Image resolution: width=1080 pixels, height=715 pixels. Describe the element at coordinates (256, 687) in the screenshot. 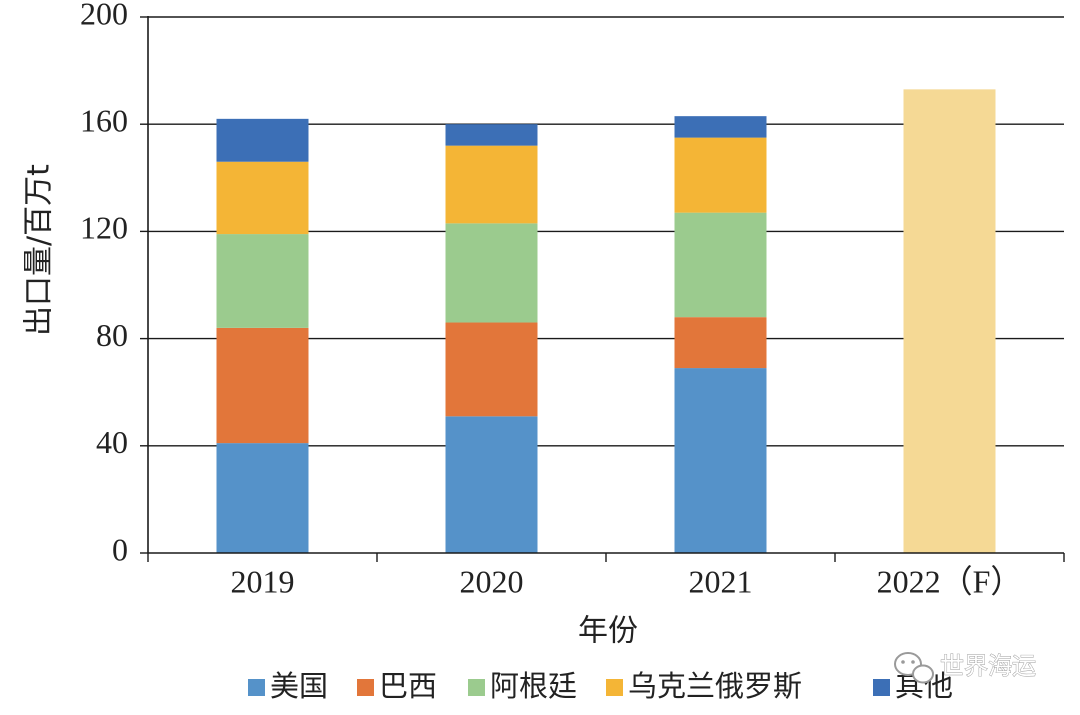

I see `legend-swatch-美国` at that location.